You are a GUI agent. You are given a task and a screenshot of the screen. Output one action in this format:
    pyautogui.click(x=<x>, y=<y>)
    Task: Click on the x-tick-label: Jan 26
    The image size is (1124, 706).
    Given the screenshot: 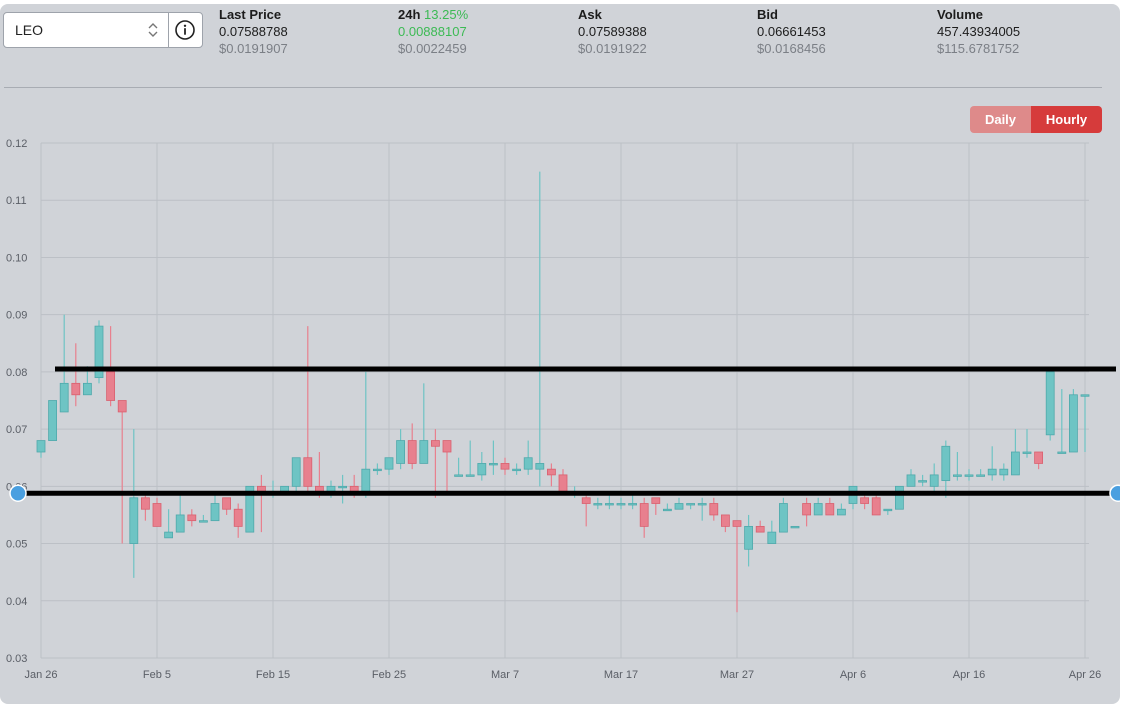 What is the action you would take?
    pyautogui.click(x=40, y=675)
    